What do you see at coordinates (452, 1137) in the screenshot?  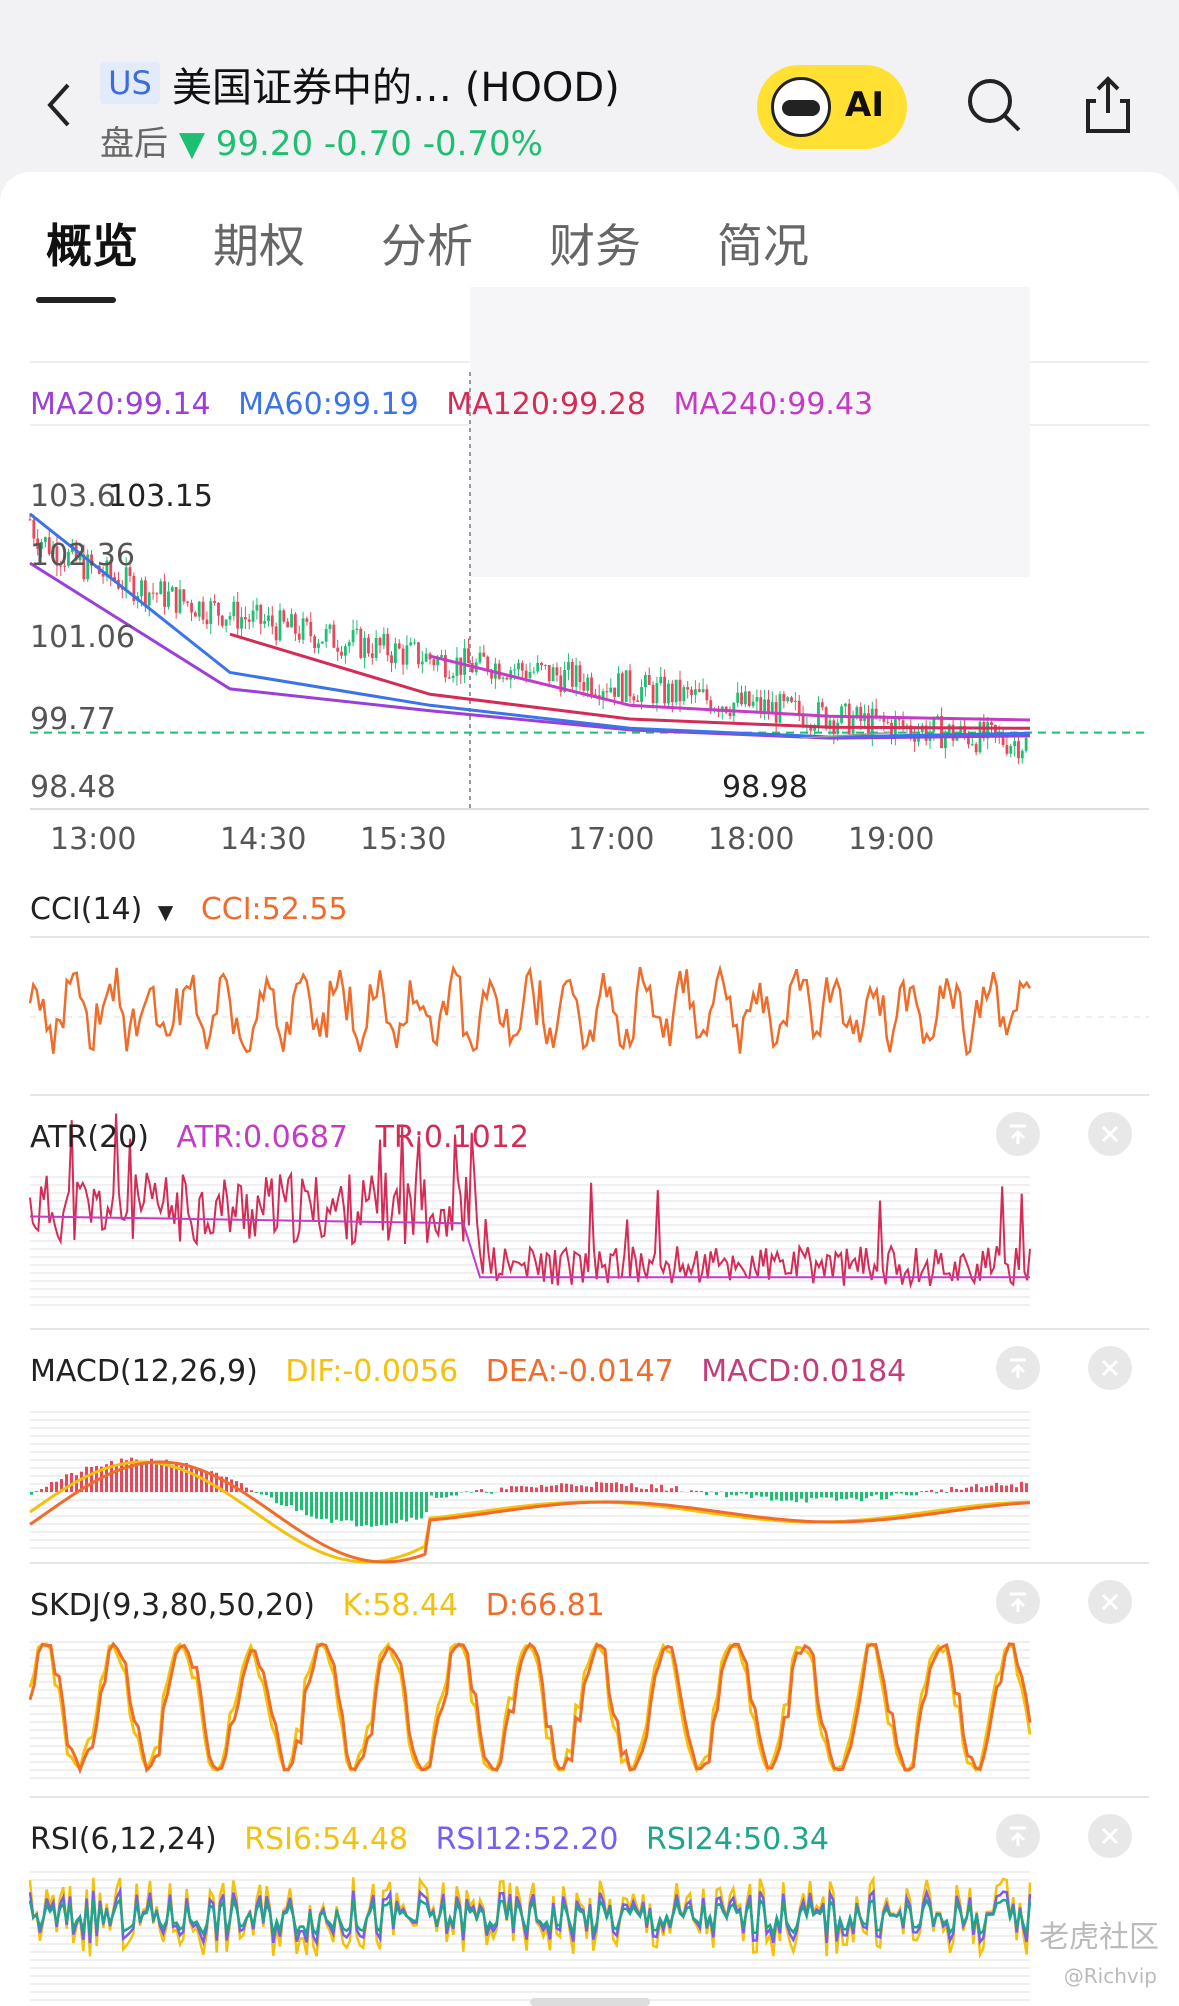 I see `tr-value: TR:0.1012` at bounding box center [452, 1137].